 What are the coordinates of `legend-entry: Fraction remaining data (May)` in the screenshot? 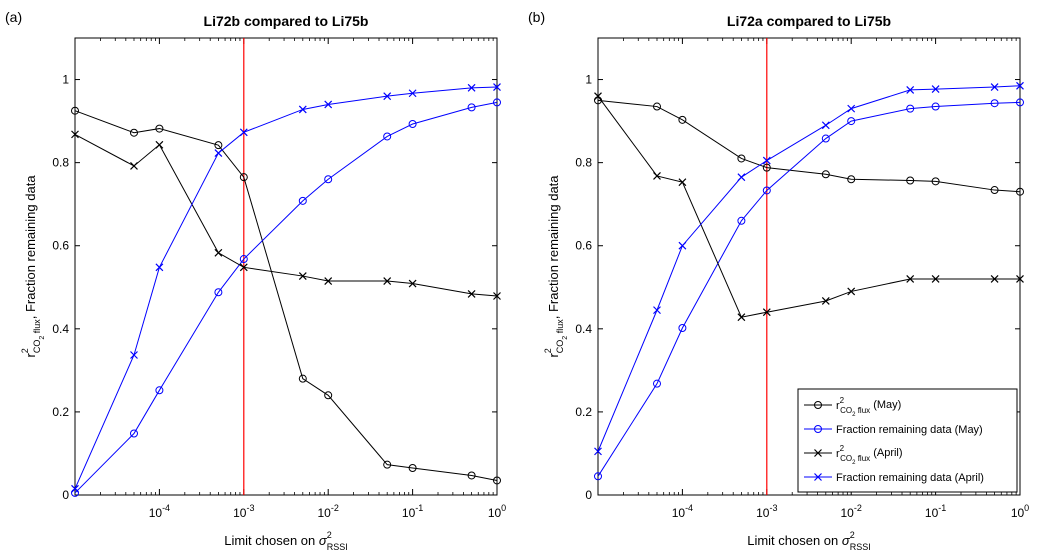 It's located at (893, 430).